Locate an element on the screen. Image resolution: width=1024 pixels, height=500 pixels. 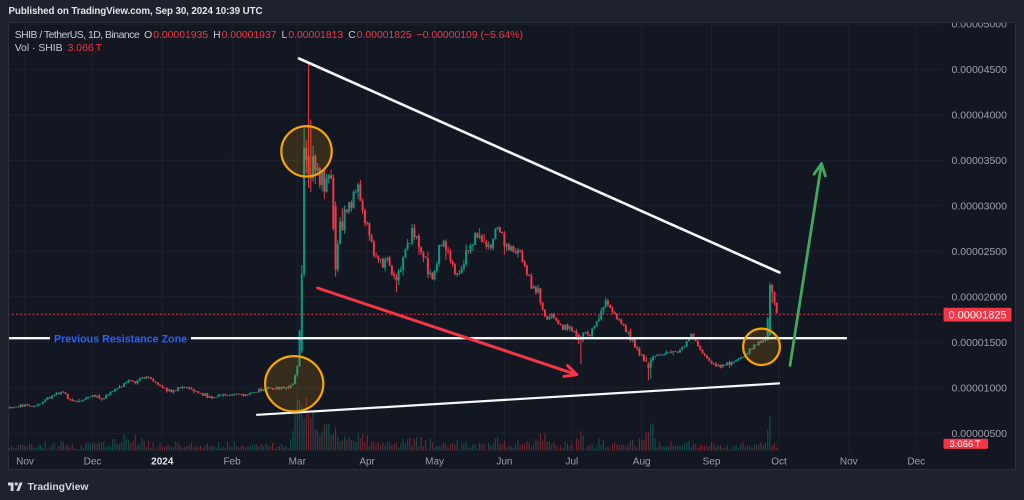
svg-text: Sep is located at coordinates (712, 462).